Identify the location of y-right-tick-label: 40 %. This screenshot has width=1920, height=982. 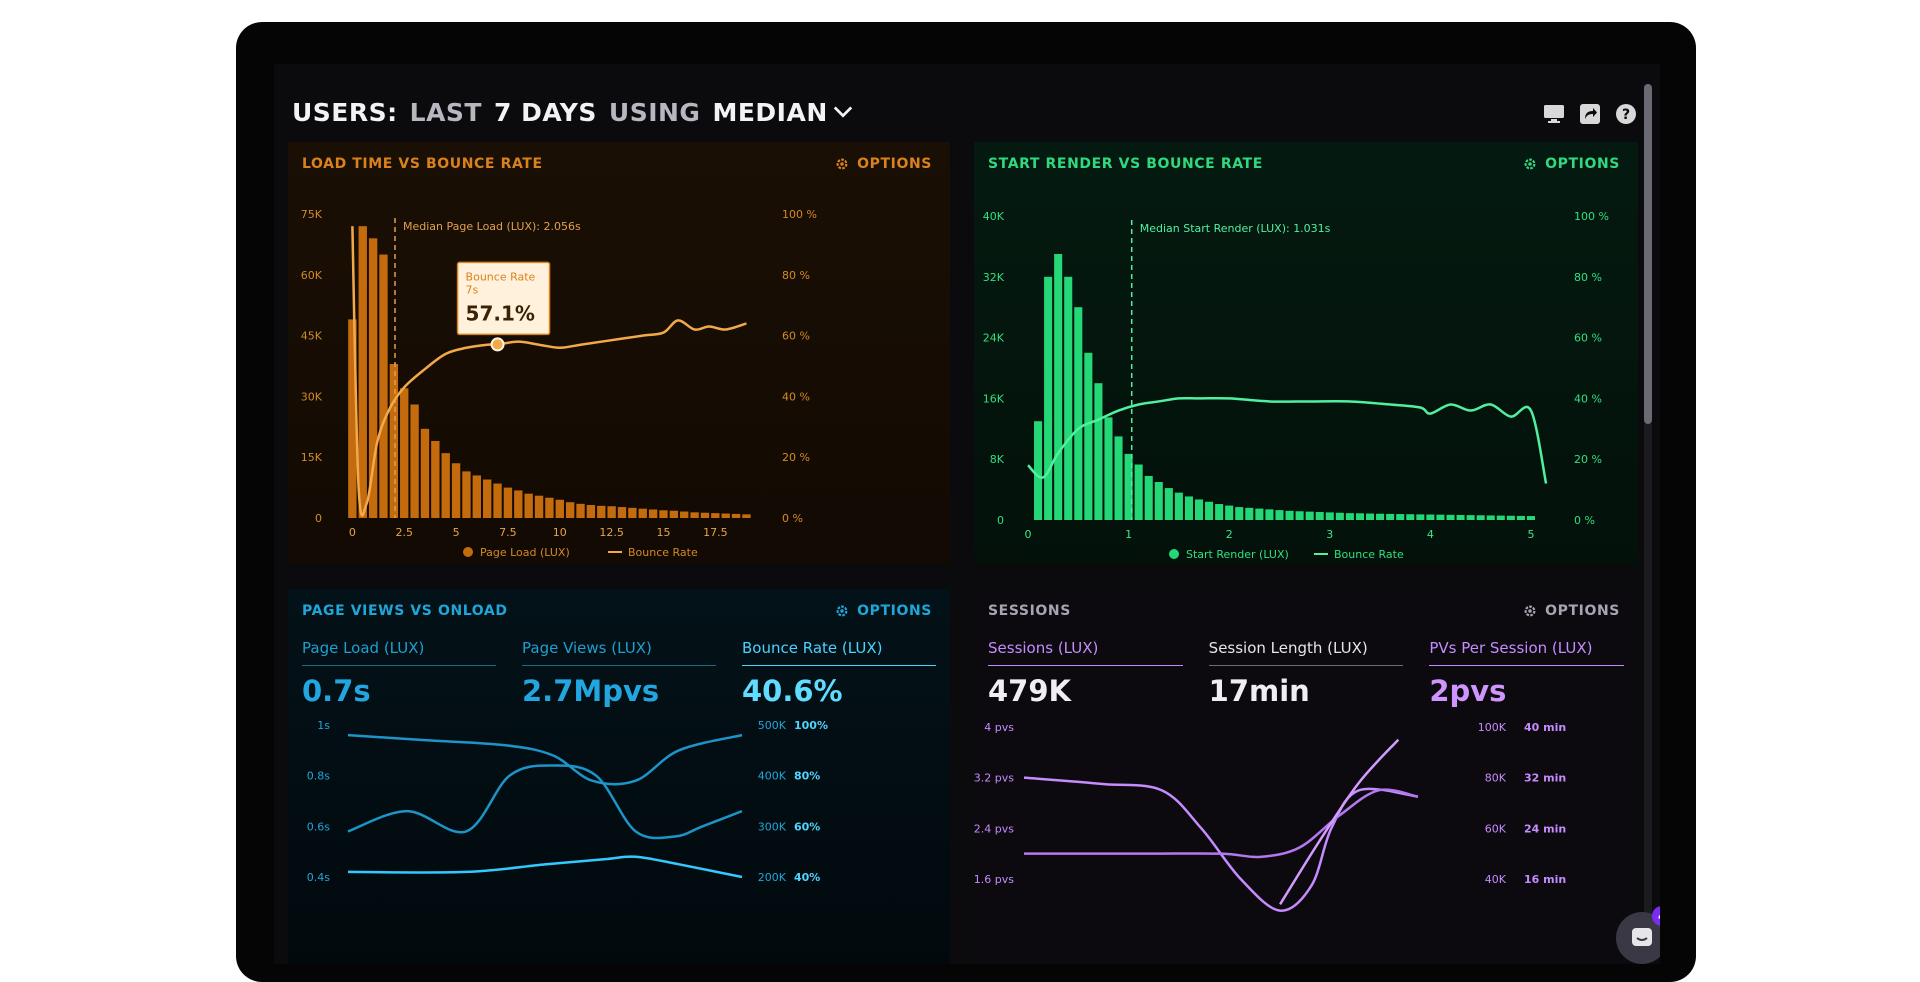
(796, 396).